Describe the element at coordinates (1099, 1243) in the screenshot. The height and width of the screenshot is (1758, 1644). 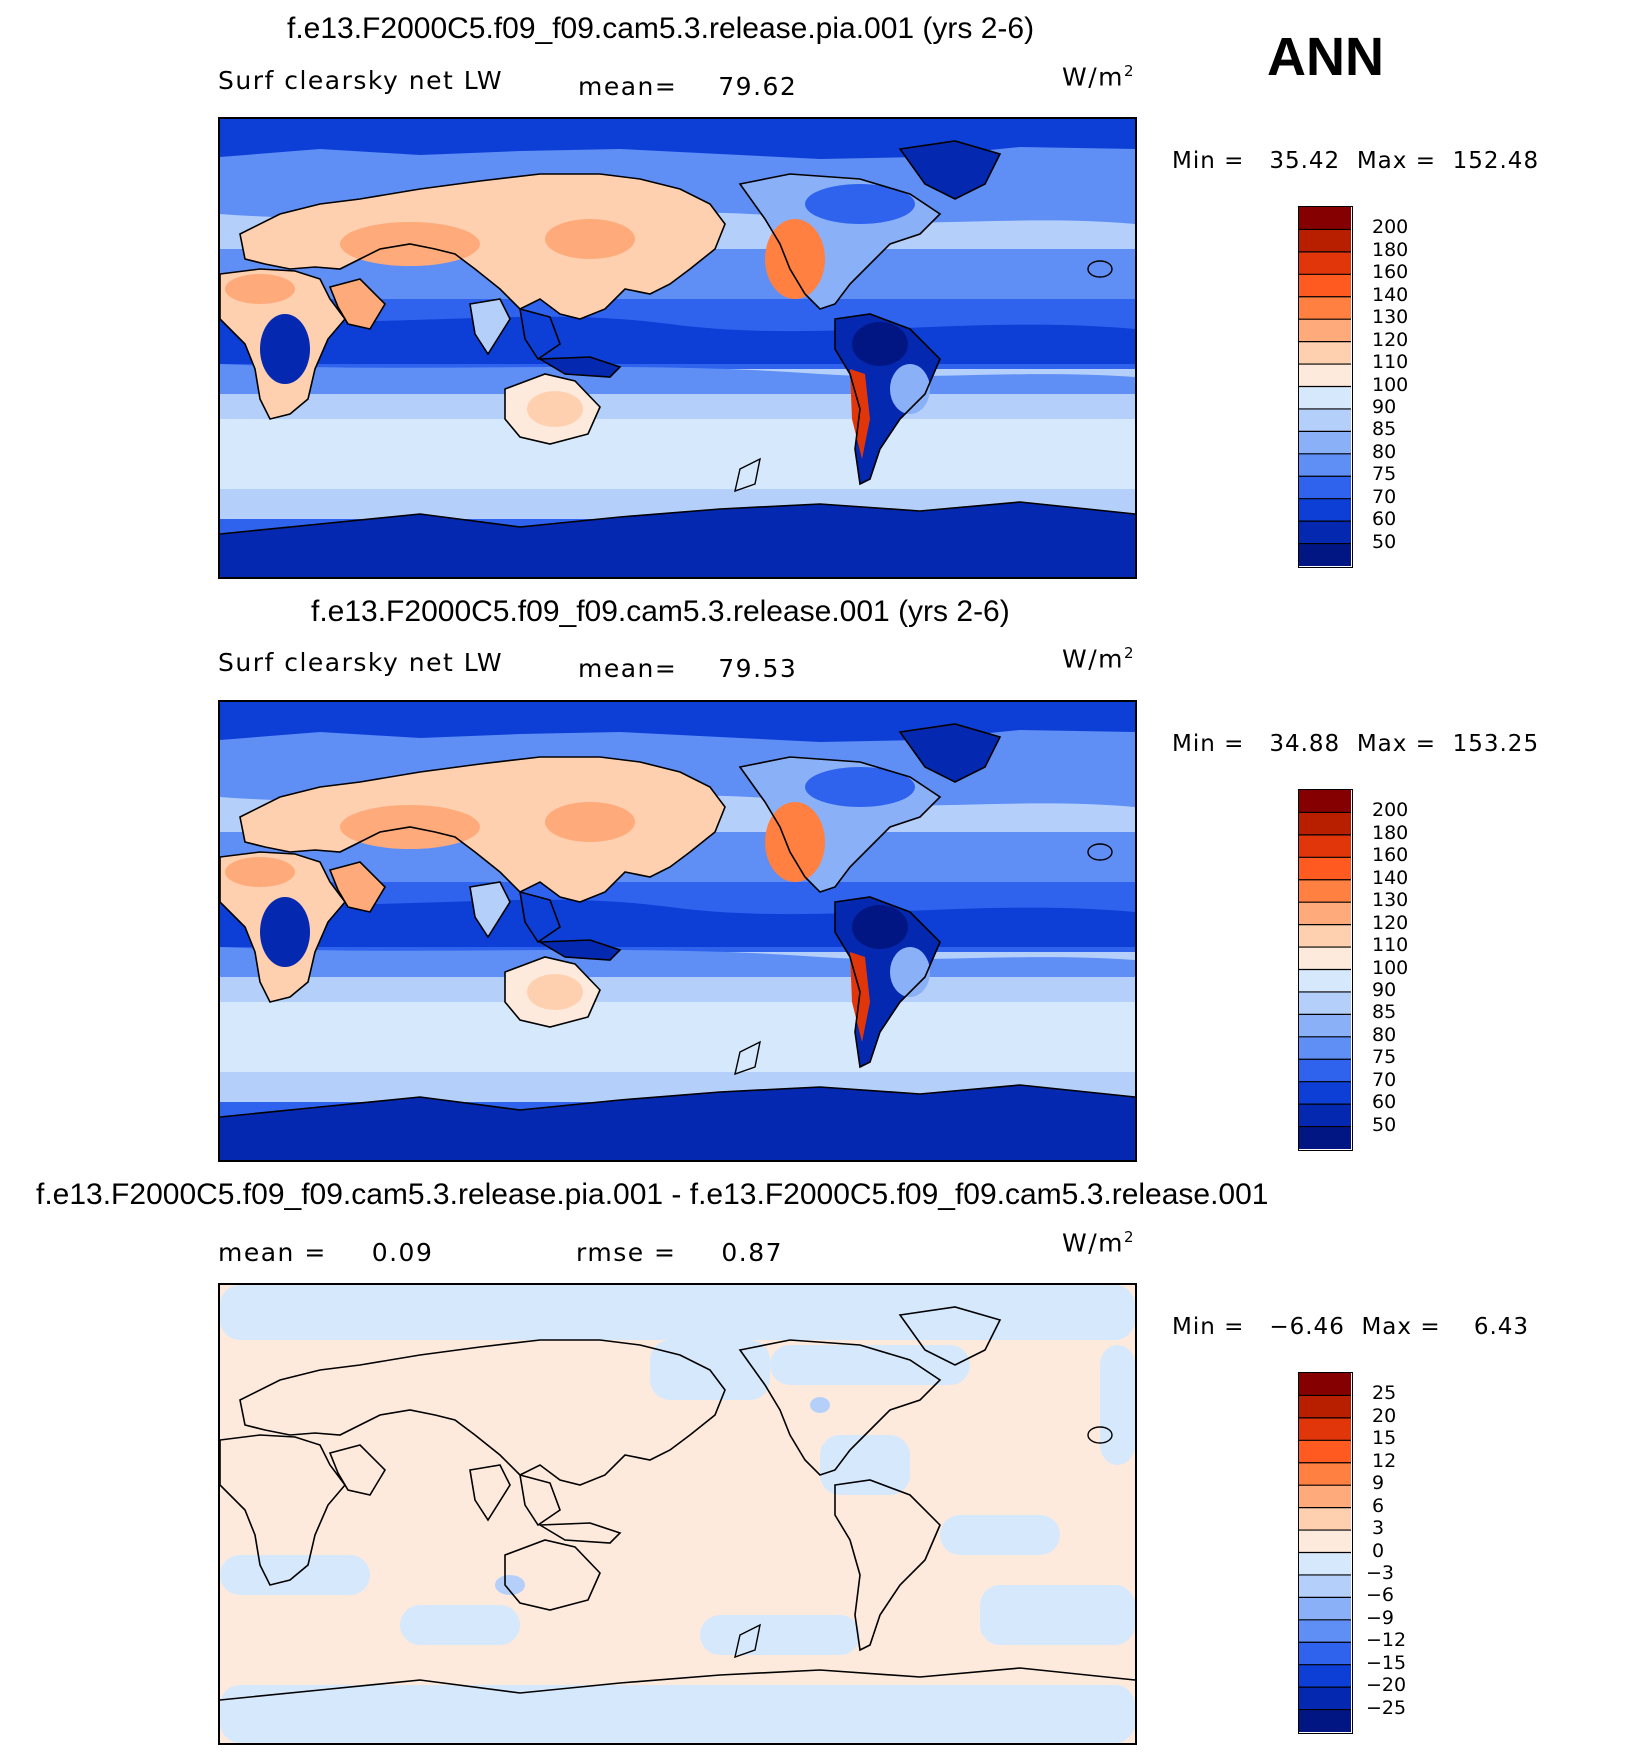
I see `panel-3-units: W/m2` at that location.